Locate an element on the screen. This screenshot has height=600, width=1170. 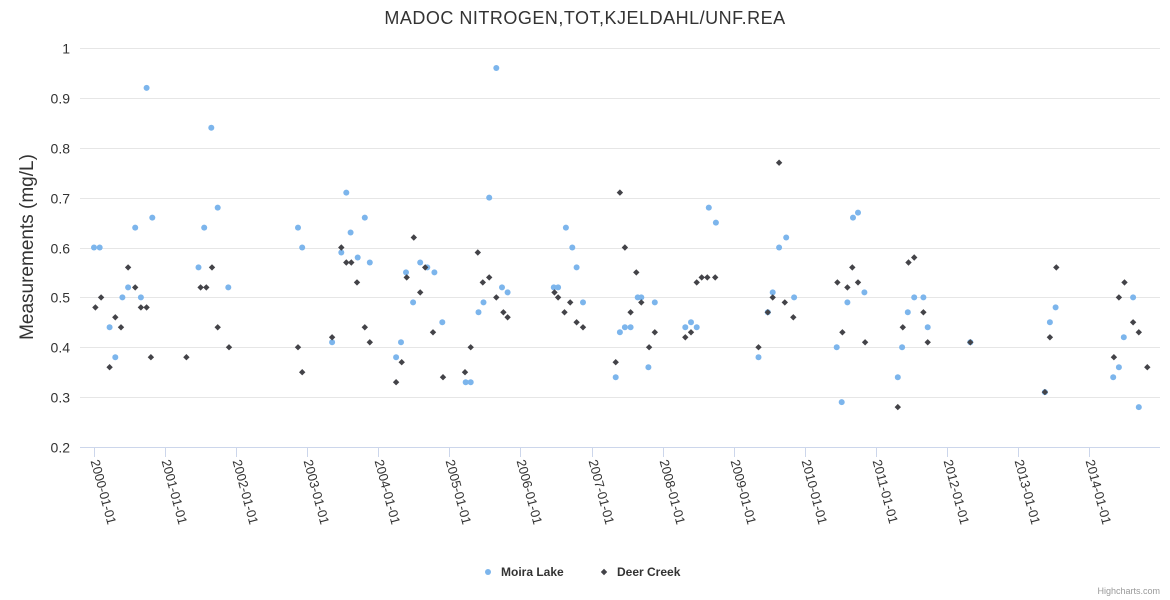
credits-link: Highcharts.com is located at coordinates (1128, 591).